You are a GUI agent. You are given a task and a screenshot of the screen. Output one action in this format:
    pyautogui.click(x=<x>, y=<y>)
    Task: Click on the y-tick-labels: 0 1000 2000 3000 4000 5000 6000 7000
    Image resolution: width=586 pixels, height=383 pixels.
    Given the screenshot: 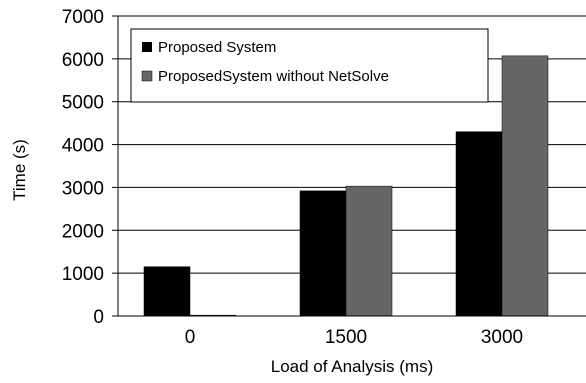 What is the action you would take?
    pyautogui.click(x=90, y=167)
    